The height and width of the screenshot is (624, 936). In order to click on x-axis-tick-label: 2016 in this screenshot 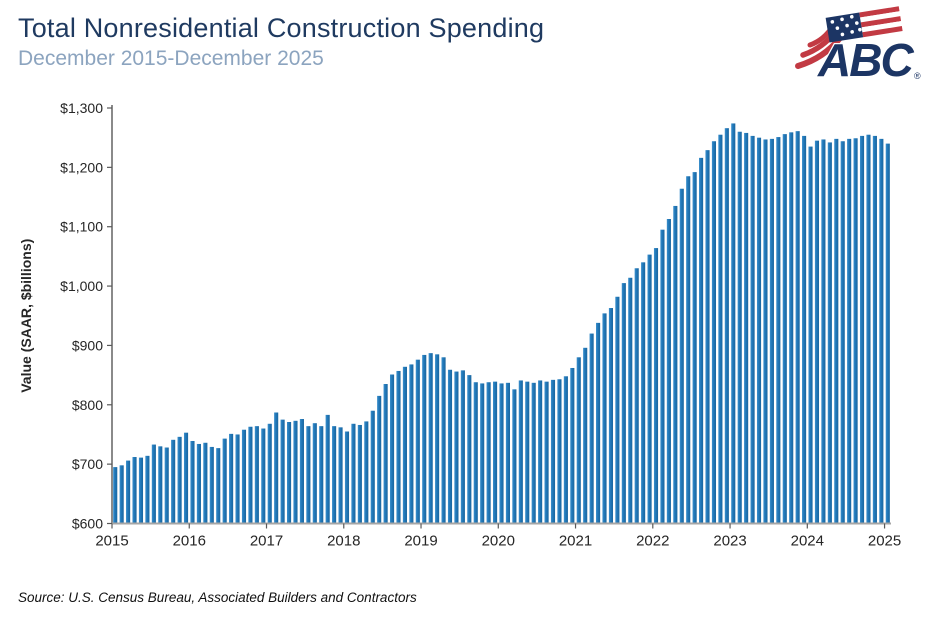, I will do `click(189, 541)`.